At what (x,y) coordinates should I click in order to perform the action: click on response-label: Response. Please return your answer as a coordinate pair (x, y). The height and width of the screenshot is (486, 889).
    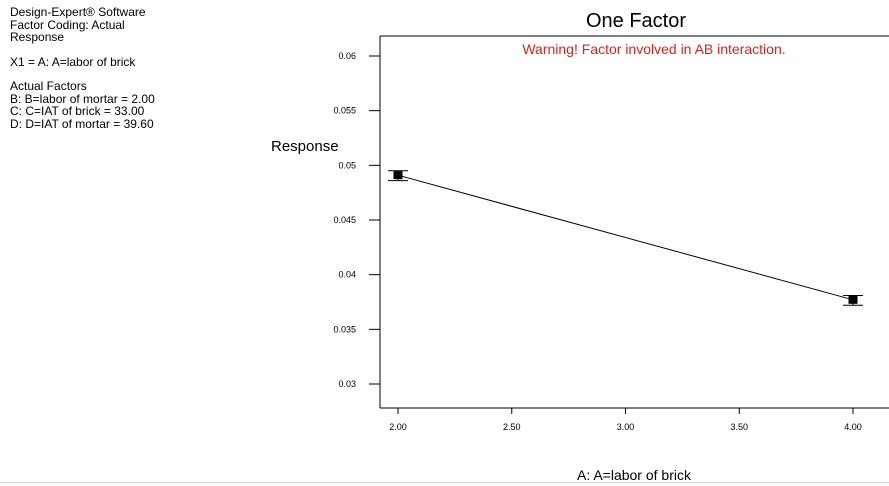
    Looking at the image, I should click on (37, 37).